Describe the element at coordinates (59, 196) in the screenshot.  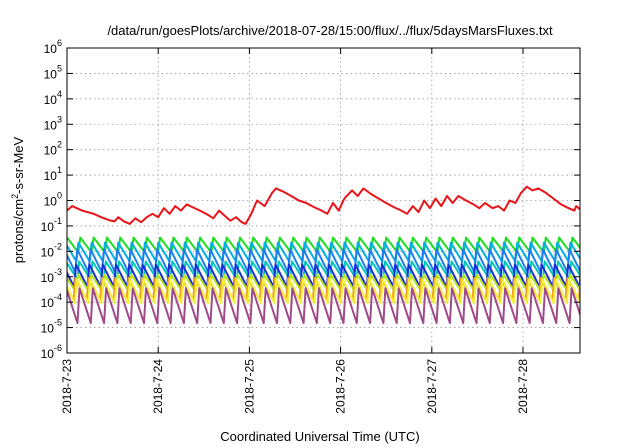
I see `y-tick-exponent: 0` at that location.